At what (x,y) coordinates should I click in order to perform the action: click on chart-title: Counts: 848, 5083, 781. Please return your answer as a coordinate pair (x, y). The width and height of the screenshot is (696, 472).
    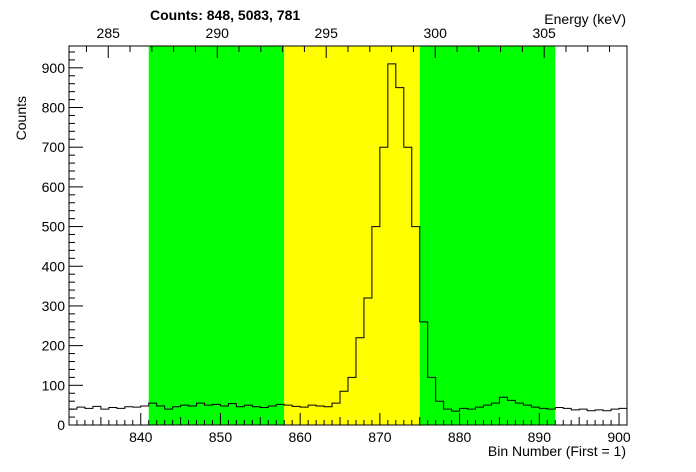
    Looking at the image, I should click on (225, 15).